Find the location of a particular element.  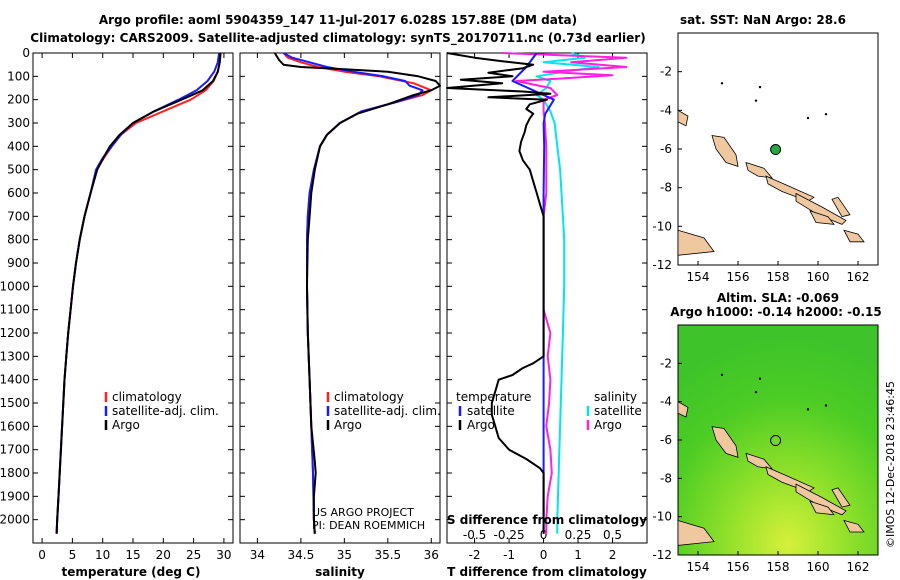

depth-tick-label-1200: 1200 is located at coordinates (15, 333).